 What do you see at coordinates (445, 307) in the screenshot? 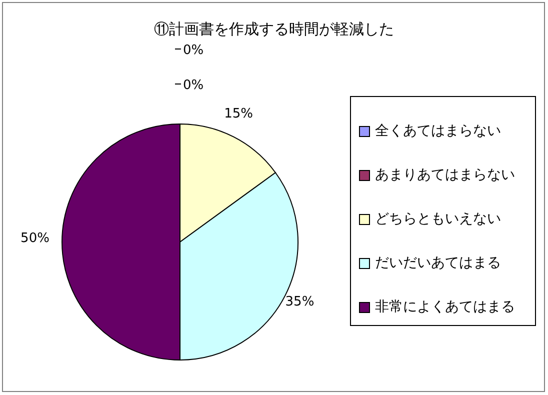
I see `legend-label: 非常によくあてはまる` at bounding box center [445, 307].